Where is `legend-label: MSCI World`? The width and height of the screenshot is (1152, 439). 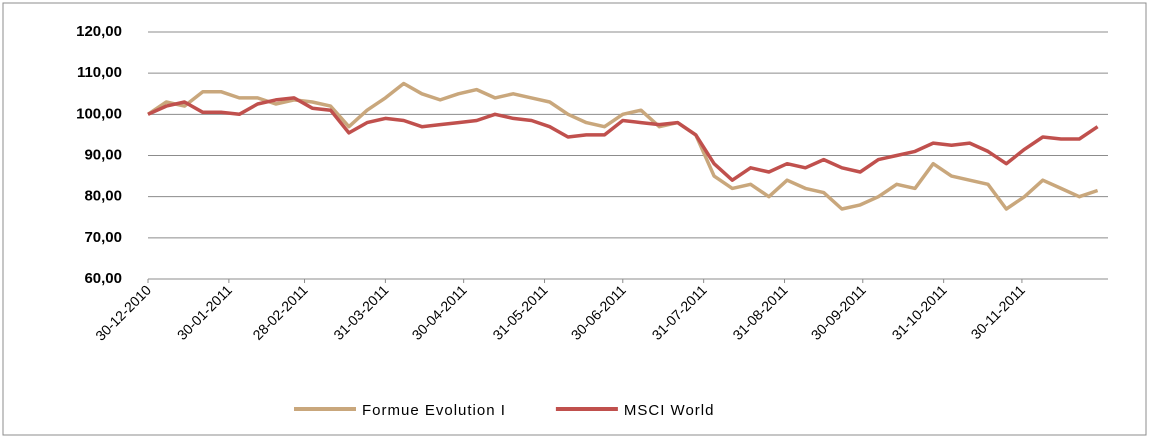 legend-label: MSCI World is located at coordinates (669, 410).